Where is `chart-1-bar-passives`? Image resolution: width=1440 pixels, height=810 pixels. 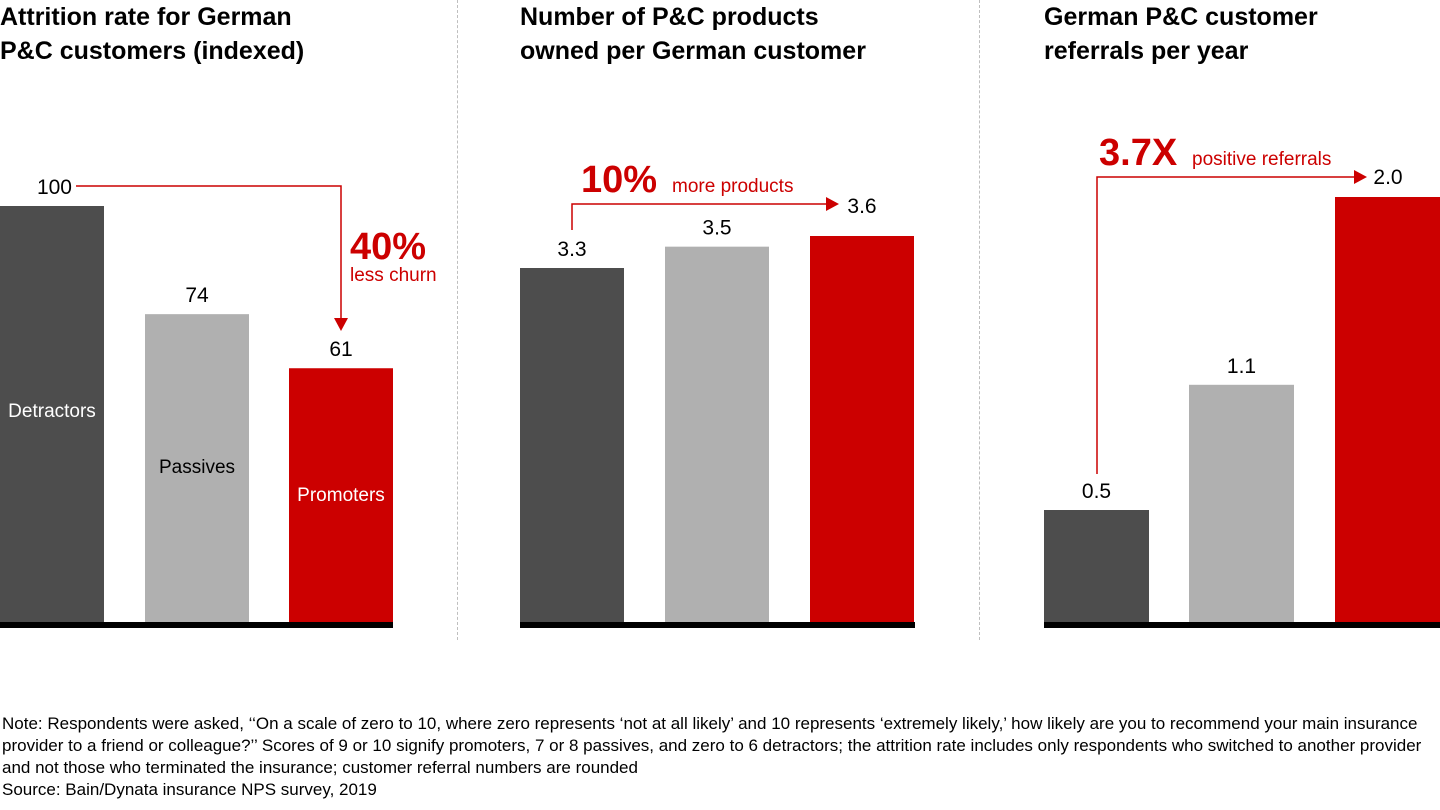 chart-1-bar-passives is located at coordinates (197, 468).